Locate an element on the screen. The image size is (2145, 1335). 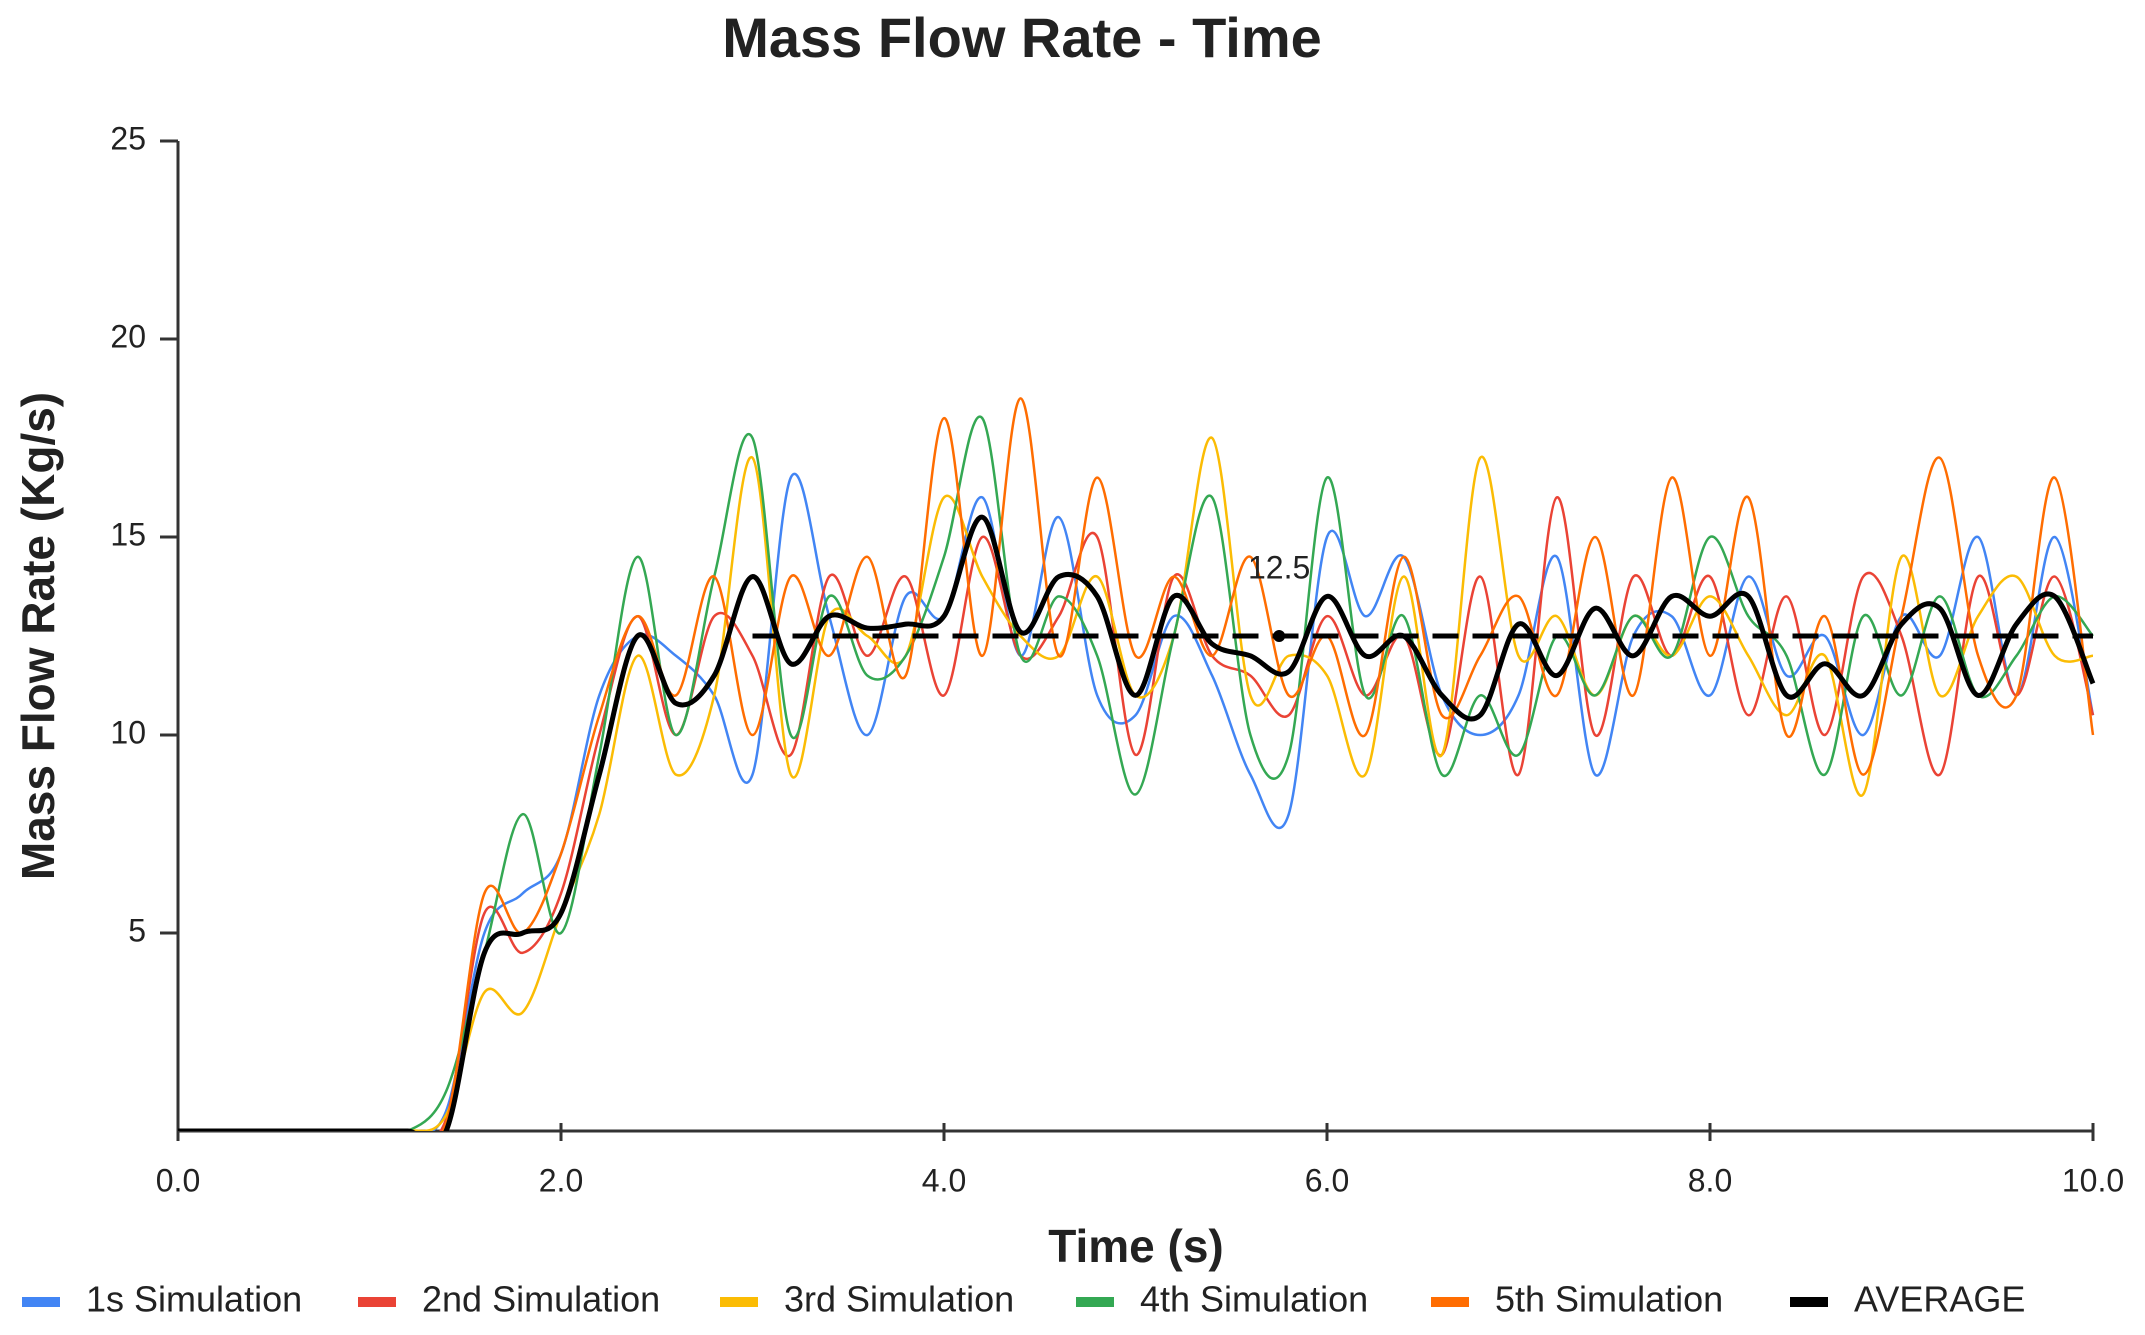
x-tick-label: 0.0 is located at coordinates (178, 1180).